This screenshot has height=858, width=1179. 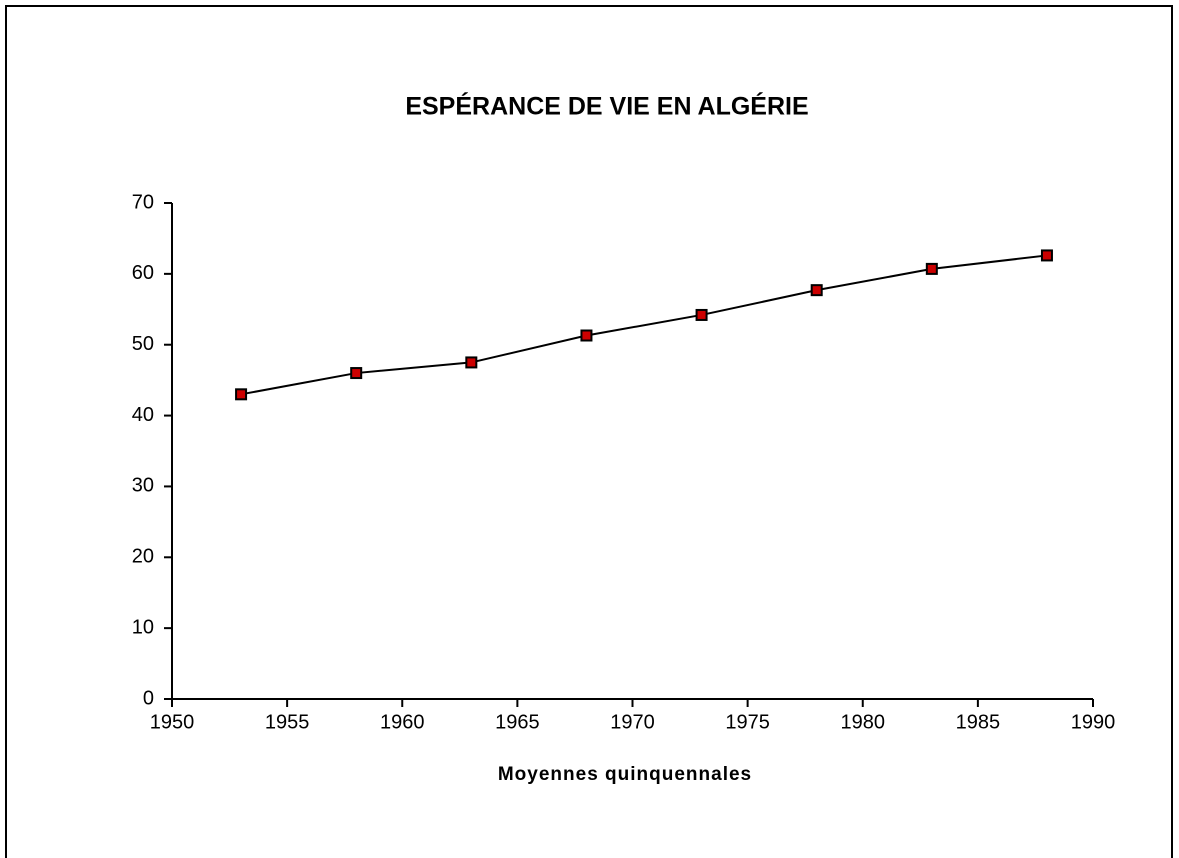 What do you see at coordinates (1093, 722) in the screenshot?
I see `x-tick-label: 1990` at bounding box center [1093, 722].